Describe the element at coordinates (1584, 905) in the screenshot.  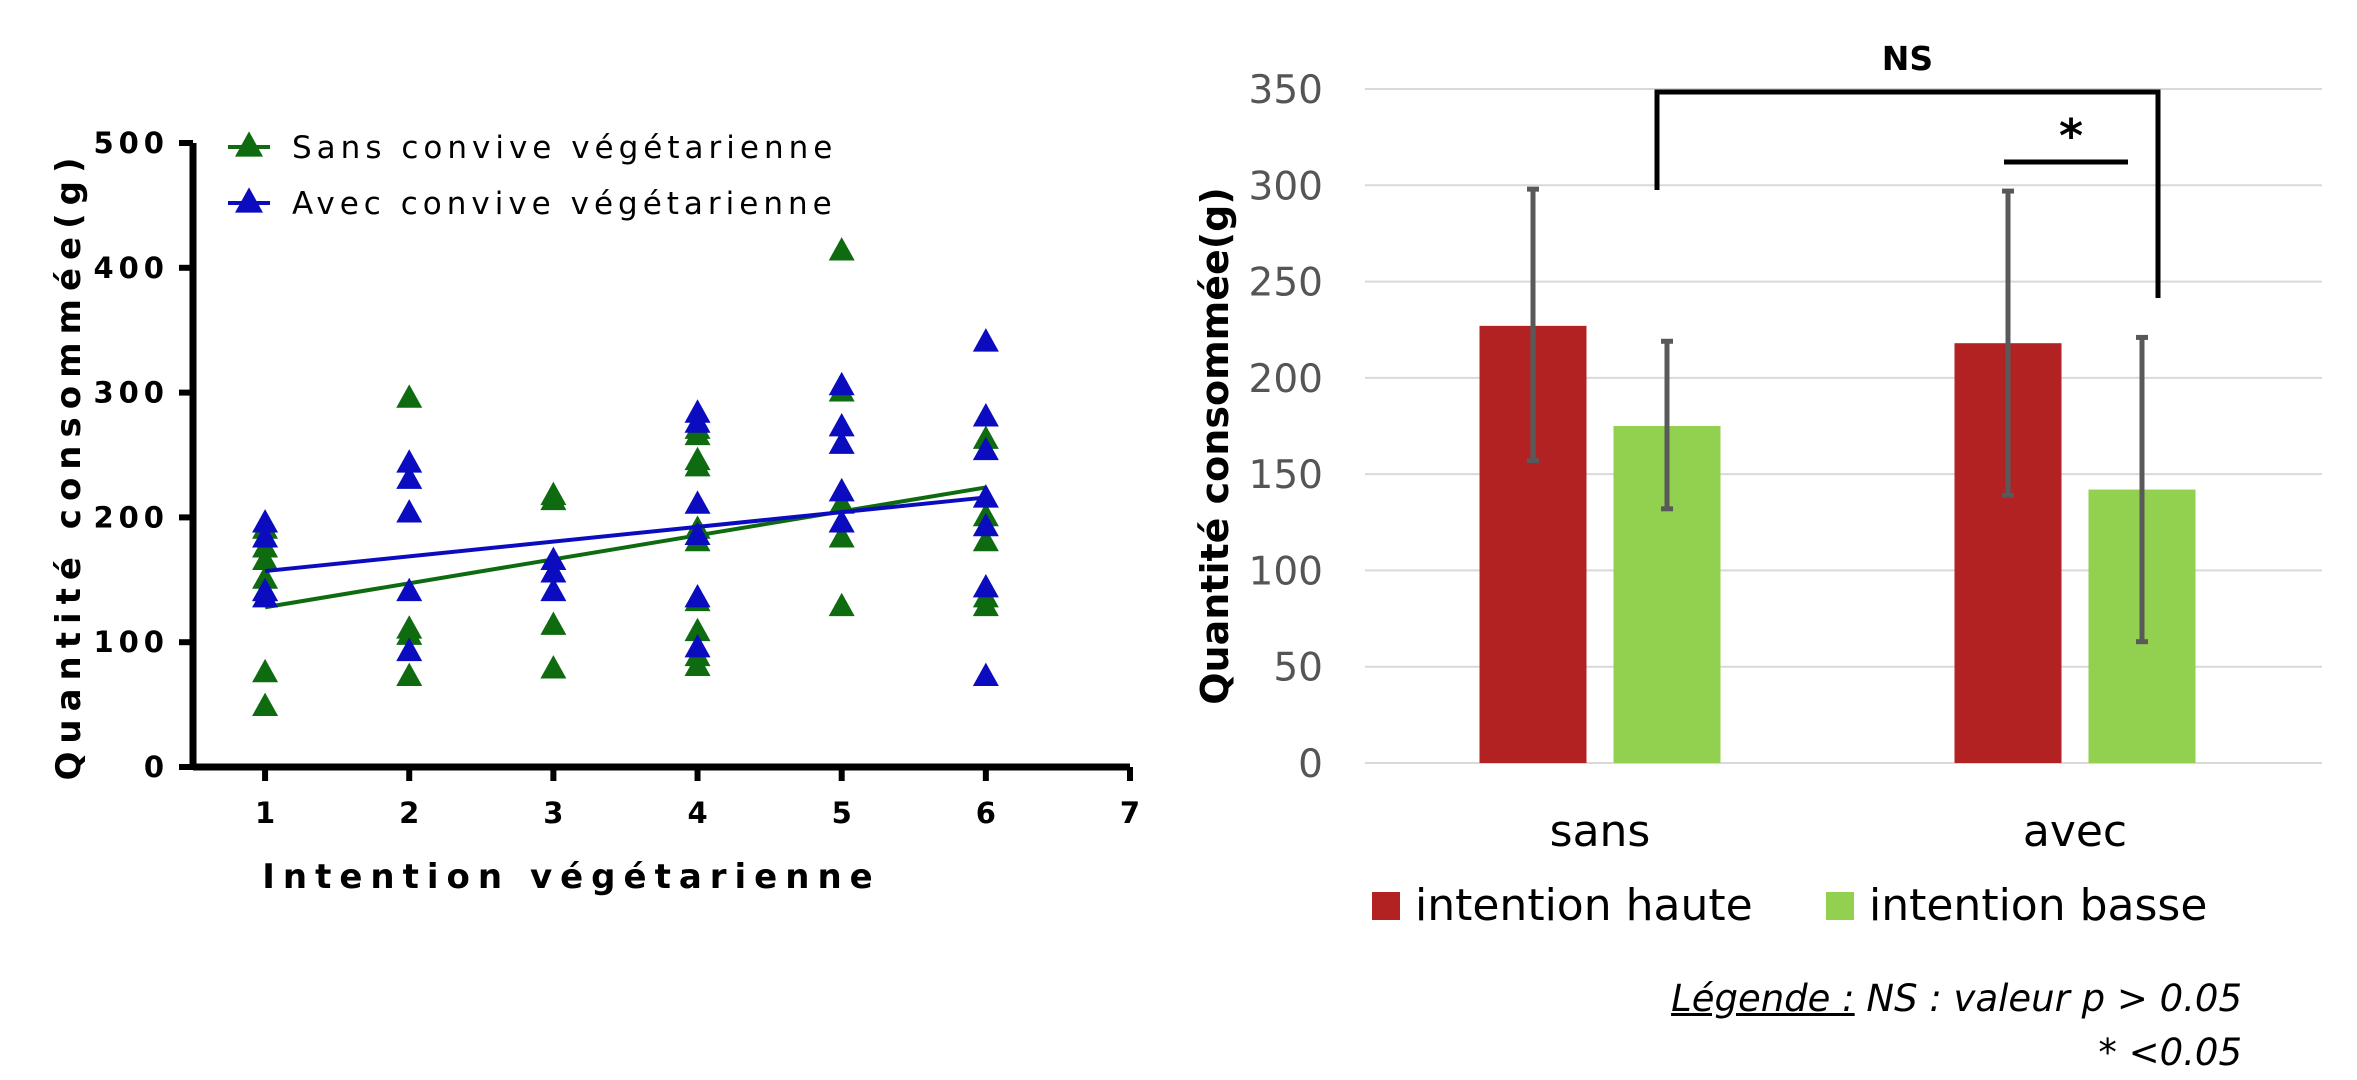
I see `legend-label: intention haute` at that location.